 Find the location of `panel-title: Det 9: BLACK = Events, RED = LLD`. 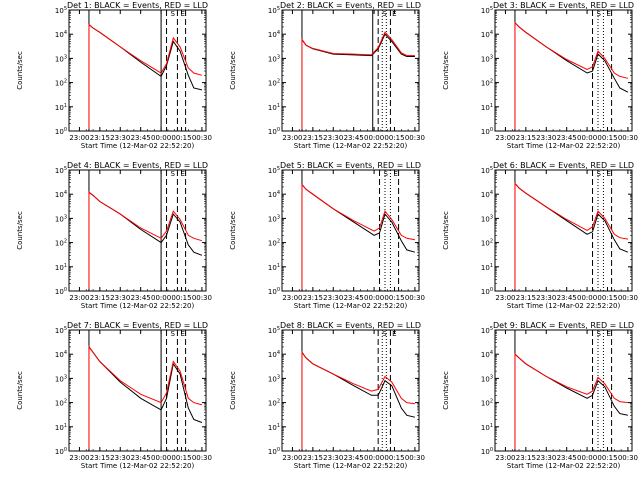

panel-title: Det 9: BLACK = Events, RED = LLD is located at coordinates (563, 325).